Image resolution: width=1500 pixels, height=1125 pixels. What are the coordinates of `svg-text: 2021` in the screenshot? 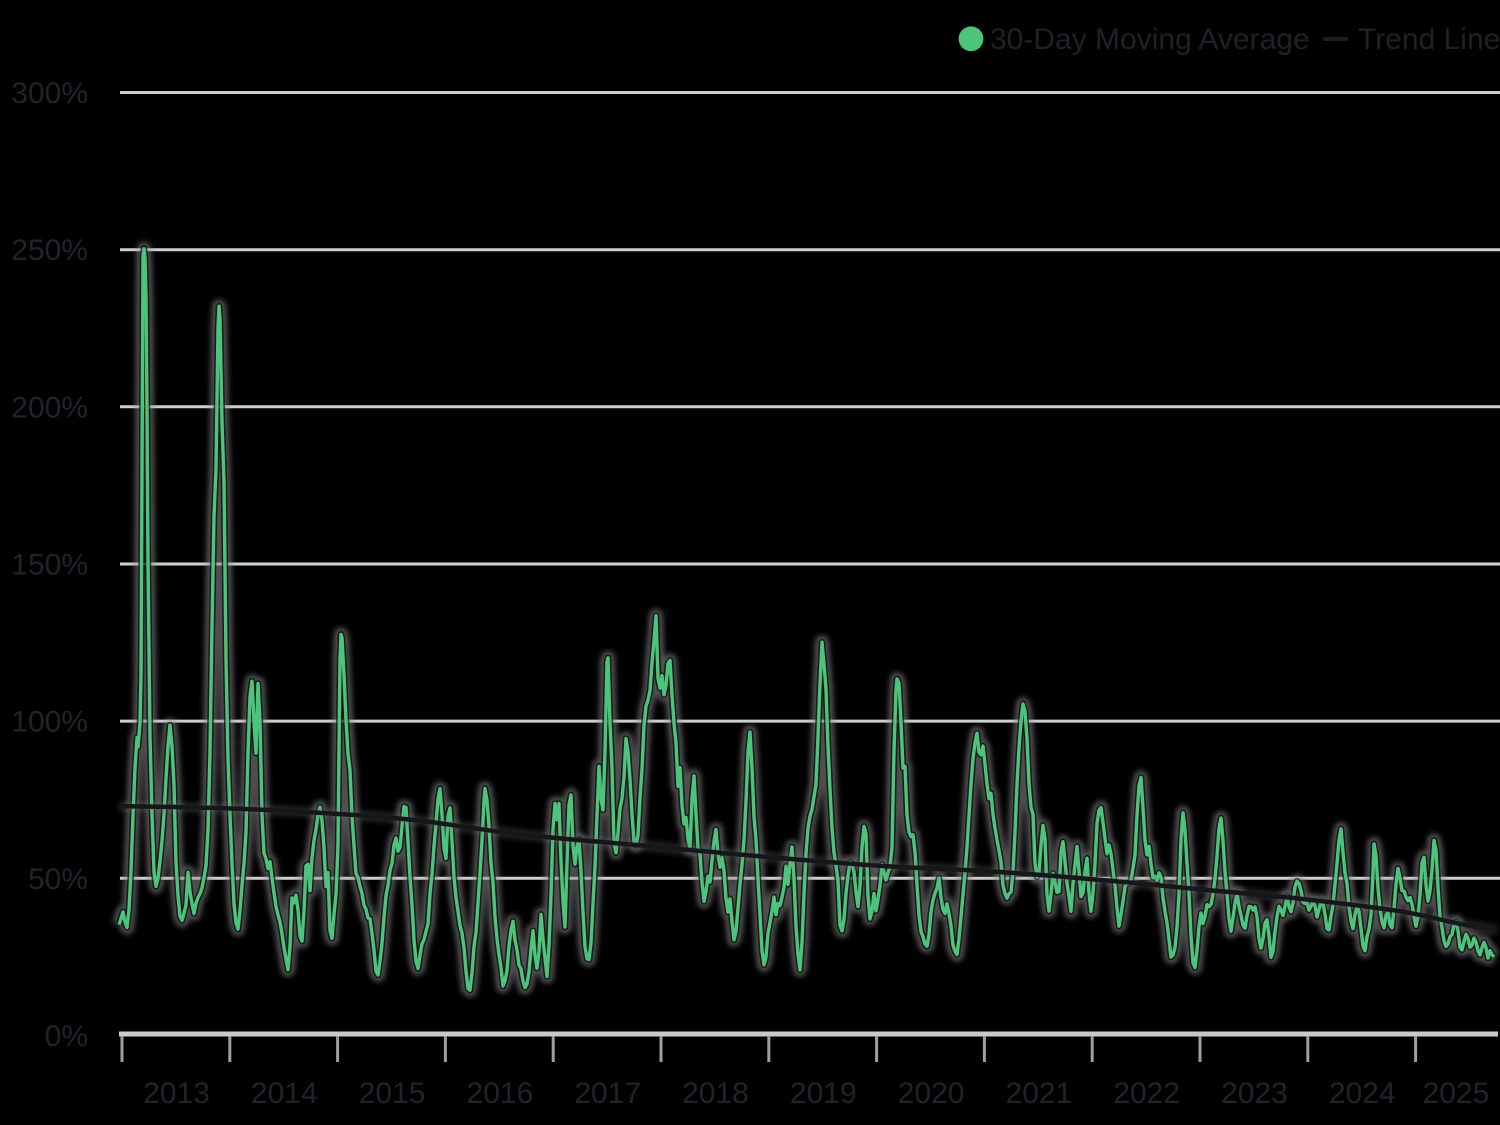 It's located at (1039, 1093).